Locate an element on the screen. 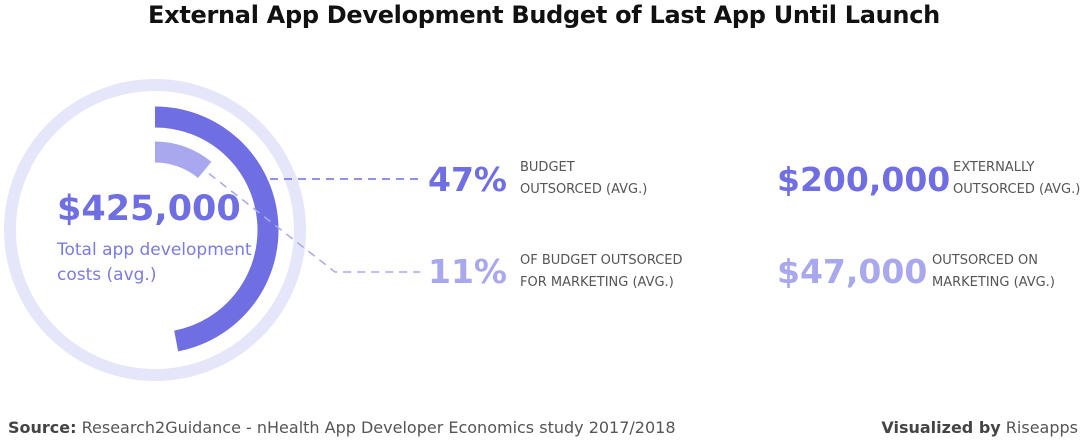 This screenshot has height=440, width=1088. amount-marketing-label-l2: MARKETING (AVG.) is located at coordinates (993, 282).